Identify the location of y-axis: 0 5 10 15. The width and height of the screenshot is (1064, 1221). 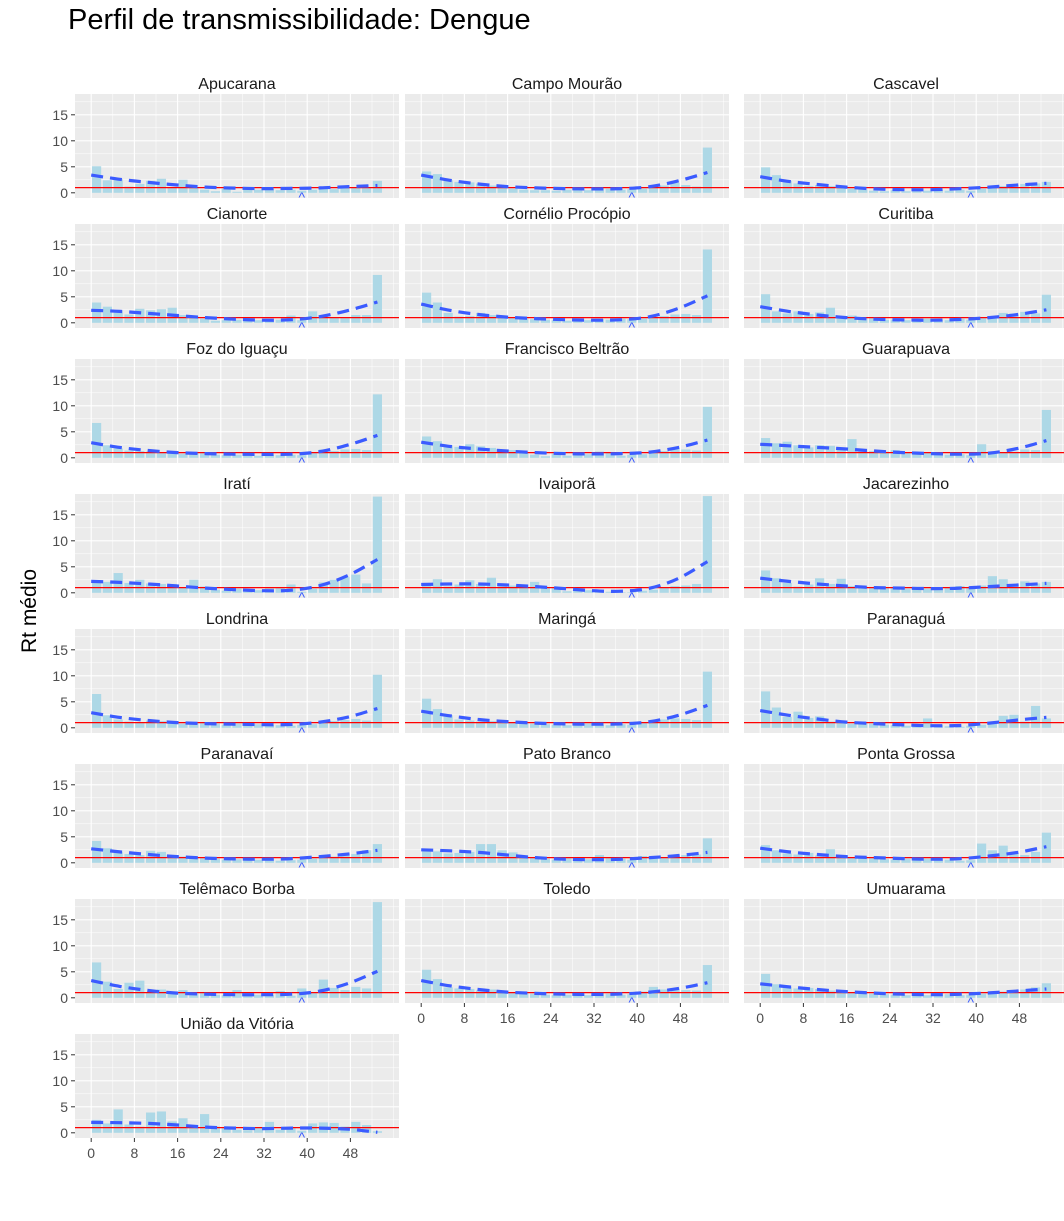
(63, 554).